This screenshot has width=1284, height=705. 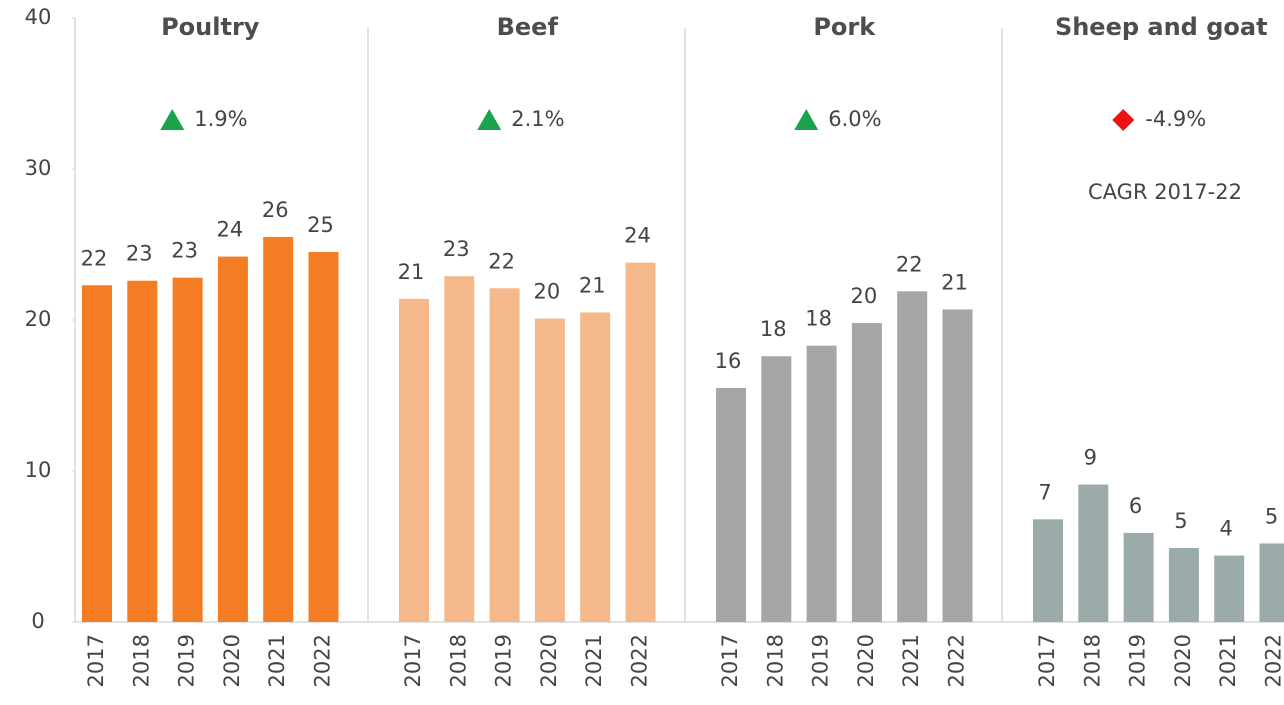 I want to click on cagr-label: 1.9%, so click(x=220, y=119).